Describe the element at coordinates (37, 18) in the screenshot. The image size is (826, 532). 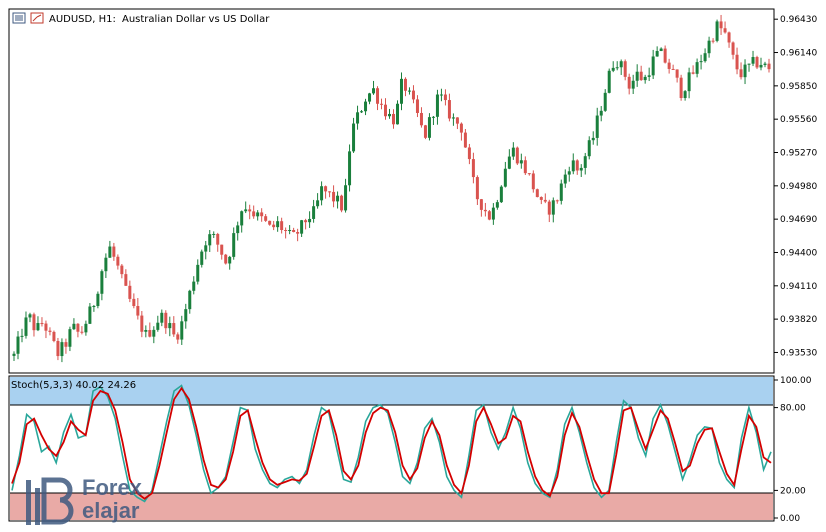
I see `trade-window-icon` at that location.